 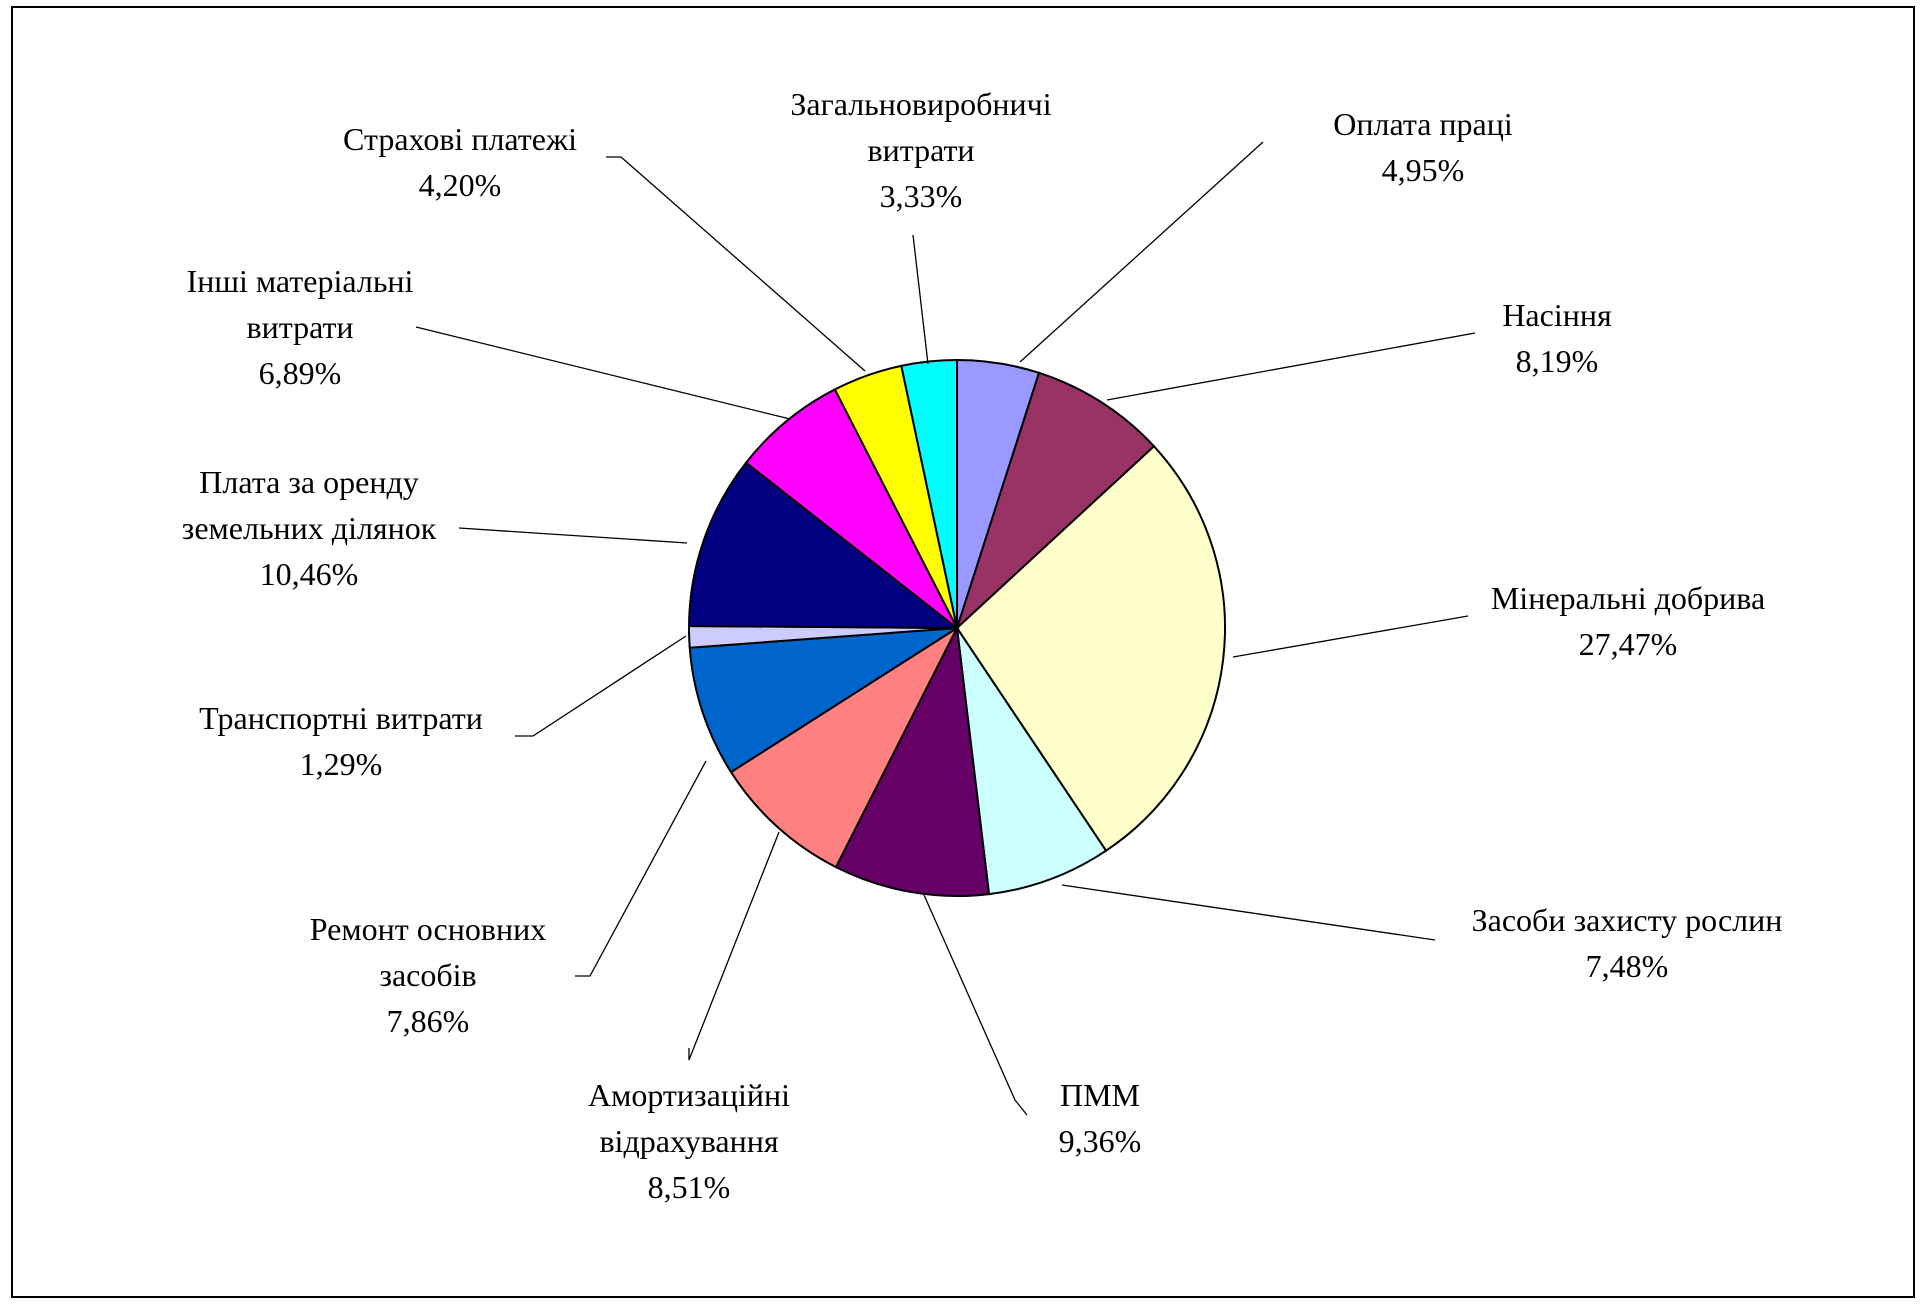 I want to click on slice-value-label-10: 6,89%, so click(x=300, y=373).